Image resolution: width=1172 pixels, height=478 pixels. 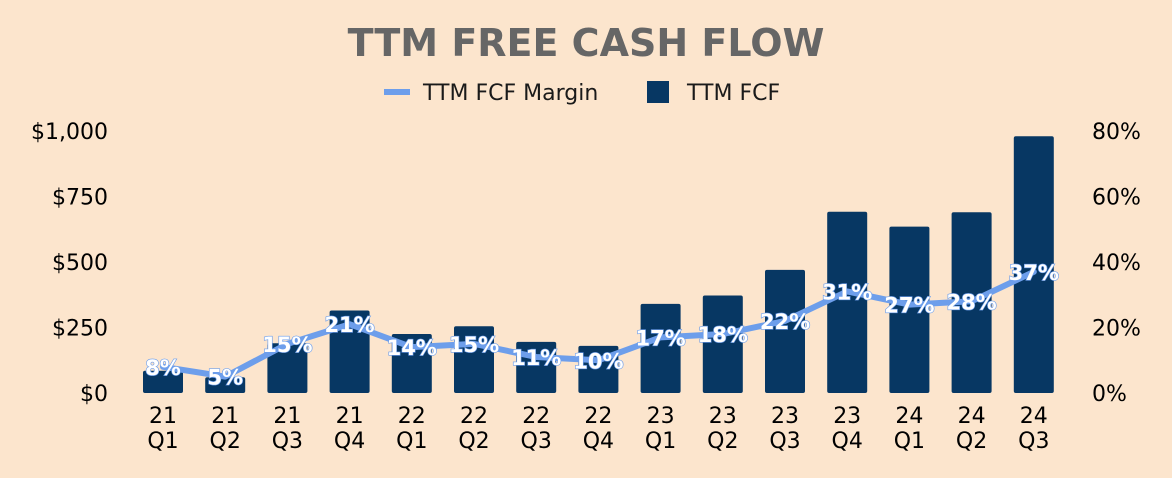 I want to click on margin-data-label: 18%, so click(x=723, y=335).